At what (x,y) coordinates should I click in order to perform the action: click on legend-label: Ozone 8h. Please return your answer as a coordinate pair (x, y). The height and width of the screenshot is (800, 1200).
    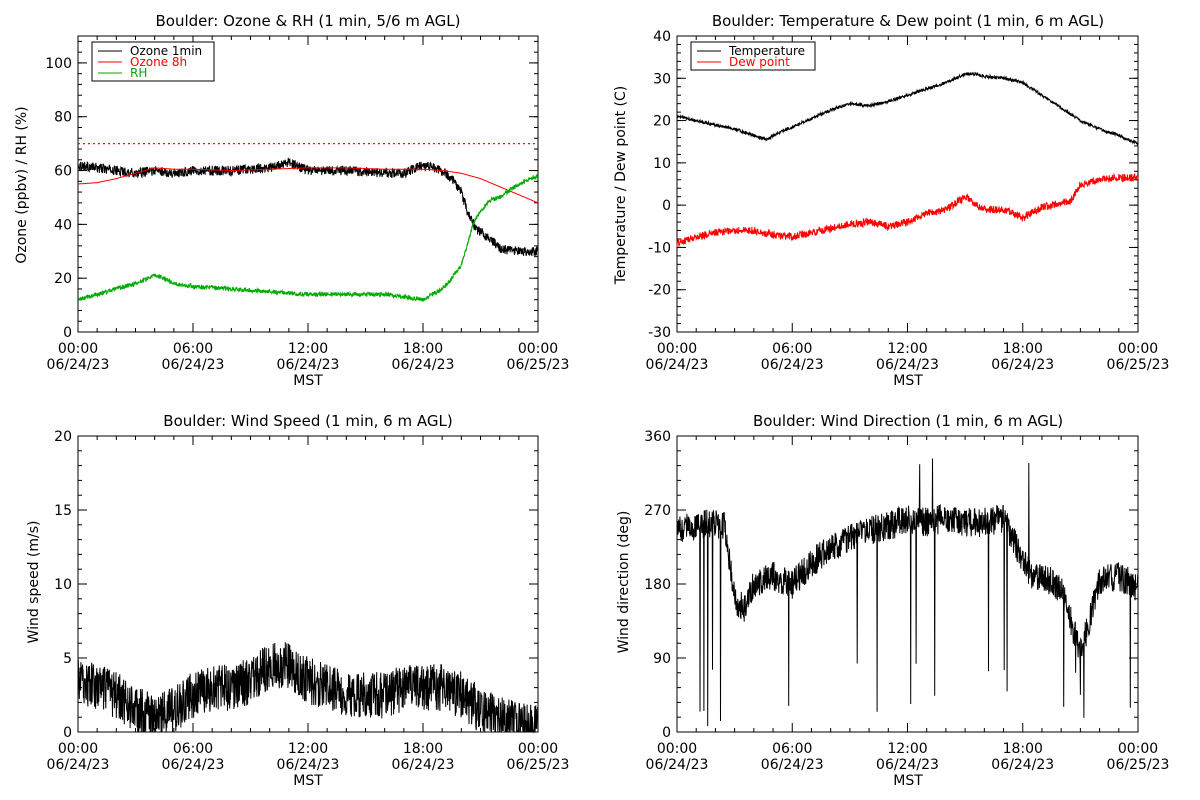
    Looking at the image, I should click on (158, 62).